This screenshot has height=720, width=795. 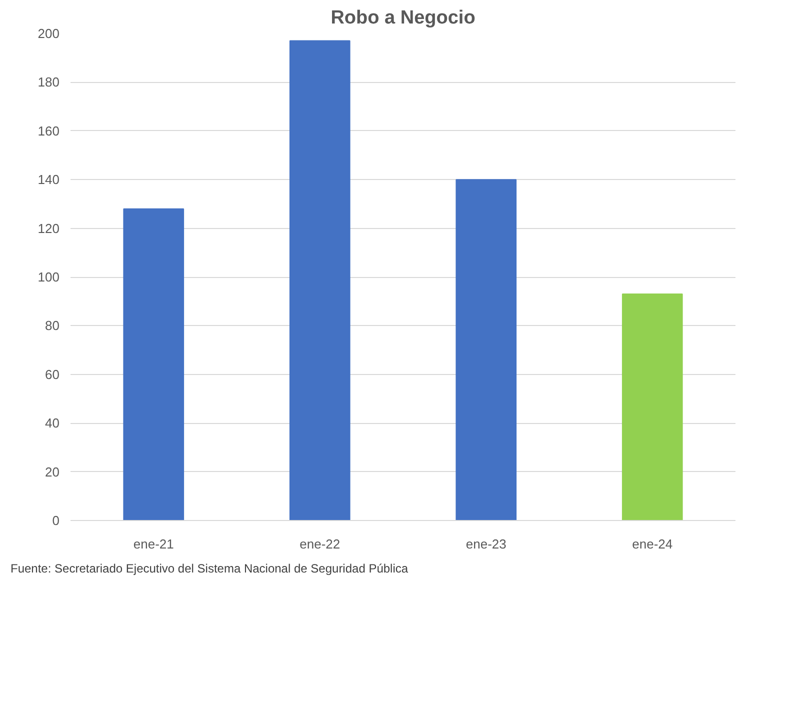 I want to click on y-tick-label: 80, so click(x=52, y=326).